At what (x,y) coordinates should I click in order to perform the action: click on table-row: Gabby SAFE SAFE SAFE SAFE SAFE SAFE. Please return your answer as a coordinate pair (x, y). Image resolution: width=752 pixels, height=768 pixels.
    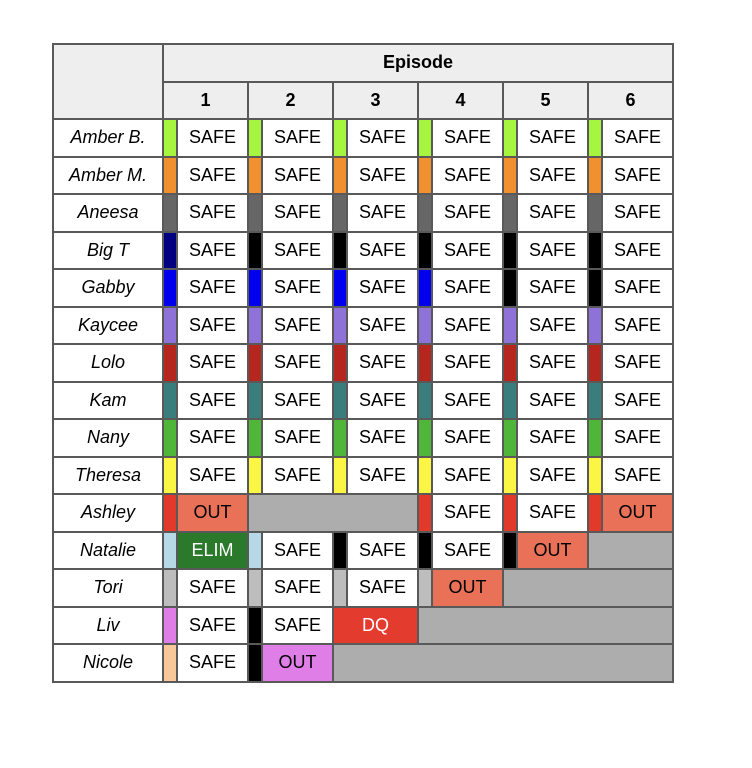
    Looking at the image, I should click on (363, 288).